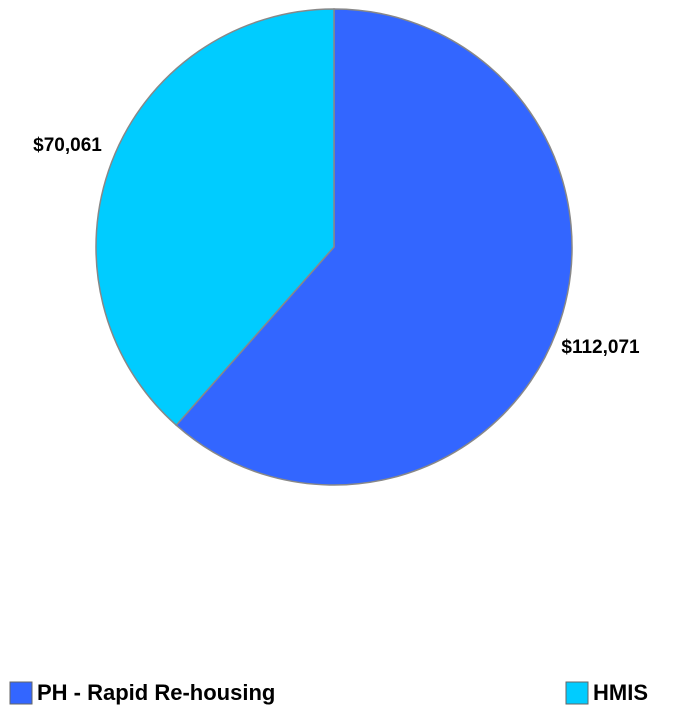  What do you see at coordinates (156, 692) in the screenshot?
I see `legend-label: PH - Rapid Re-housing` at bounding box center [156, 692].